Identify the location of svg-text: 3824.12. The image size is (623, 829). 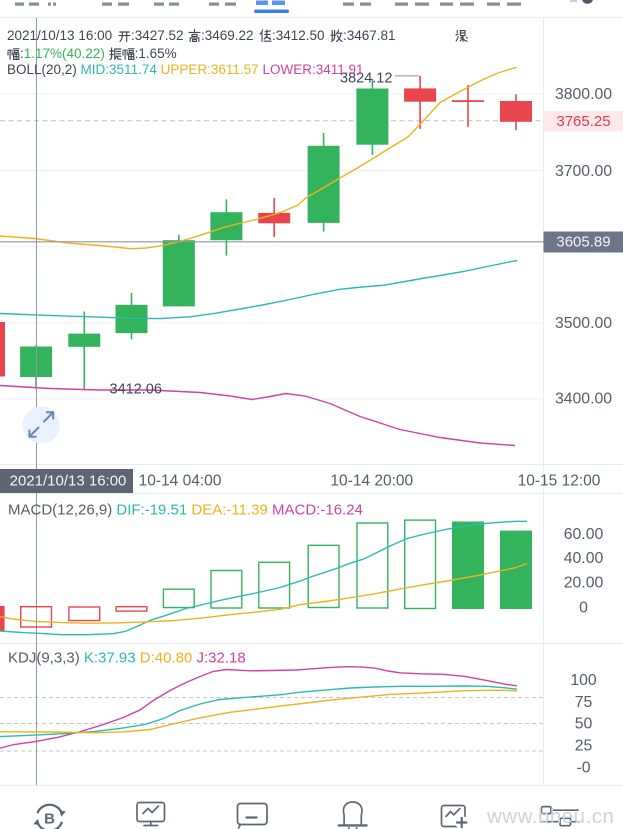
(366, 79).